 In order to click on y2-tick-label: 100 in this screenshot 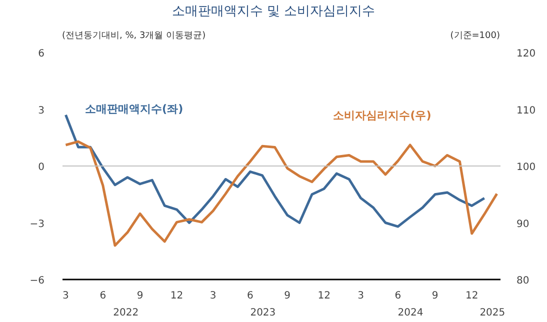, I will do `click(526, 167)`.